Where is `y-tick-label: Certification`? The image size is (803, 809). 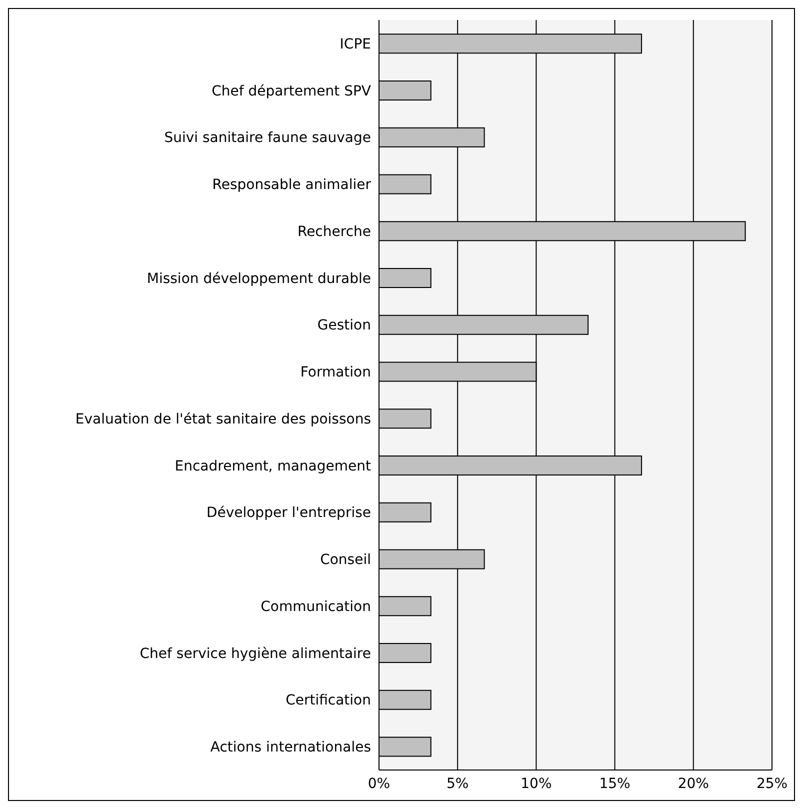
y-tick-label: Certification is located at coordinates (328, 700).